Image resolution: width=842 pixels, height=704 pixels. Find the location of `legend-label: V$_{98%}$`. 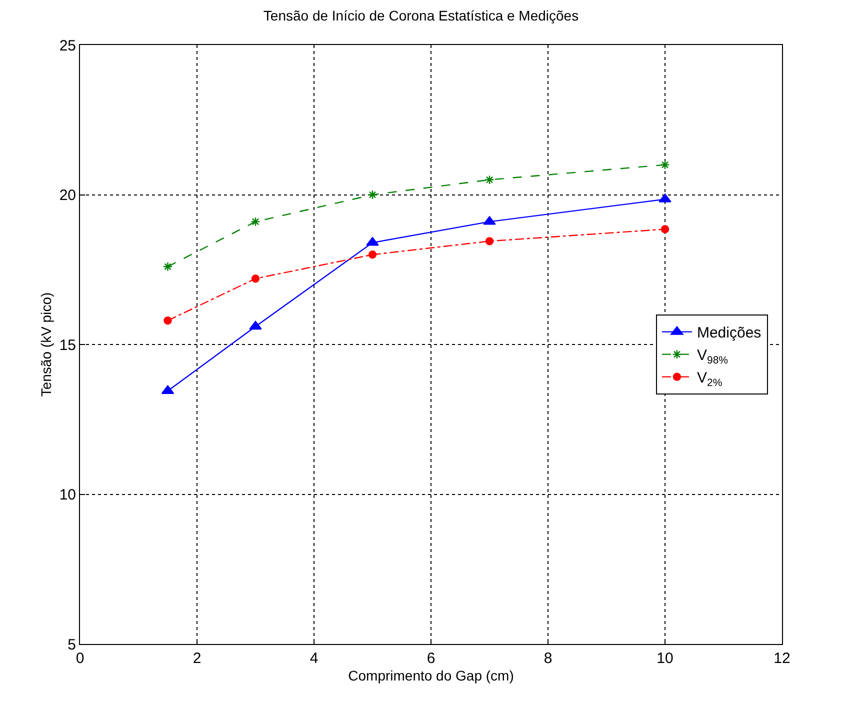

legend-label: V$_{98%}$ is located at coordinates (712, 356).